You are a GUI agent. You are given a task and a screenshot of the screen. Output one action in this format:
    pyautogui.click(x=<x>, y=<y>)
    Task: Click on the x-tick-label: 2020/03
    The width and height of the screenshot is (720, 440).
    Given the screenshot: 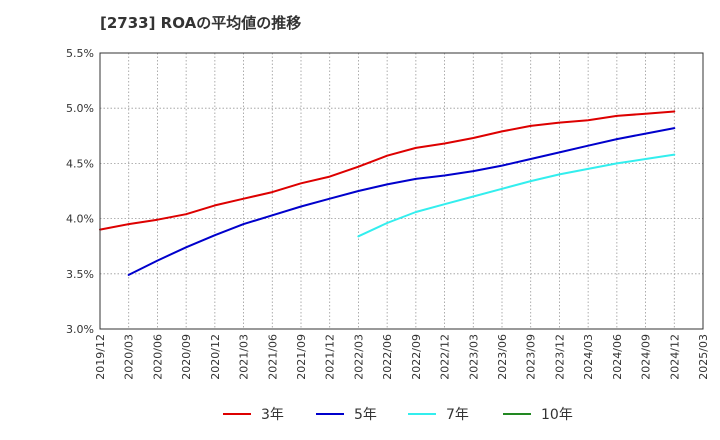 What is the action you would take?
    pyautogui.click(x=129, y=357)
    